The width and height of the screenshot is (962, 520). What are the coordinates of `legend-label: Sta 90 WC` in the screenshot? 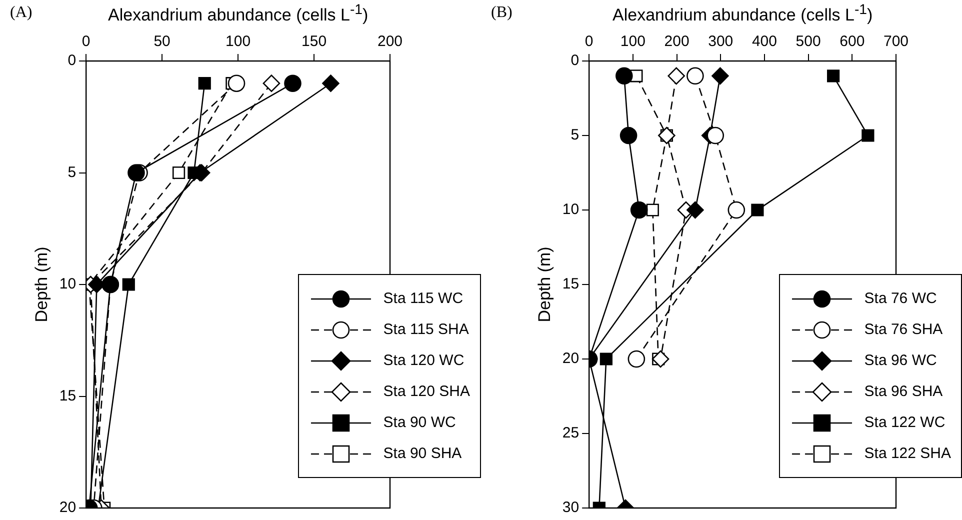 It's located at (419, 422).